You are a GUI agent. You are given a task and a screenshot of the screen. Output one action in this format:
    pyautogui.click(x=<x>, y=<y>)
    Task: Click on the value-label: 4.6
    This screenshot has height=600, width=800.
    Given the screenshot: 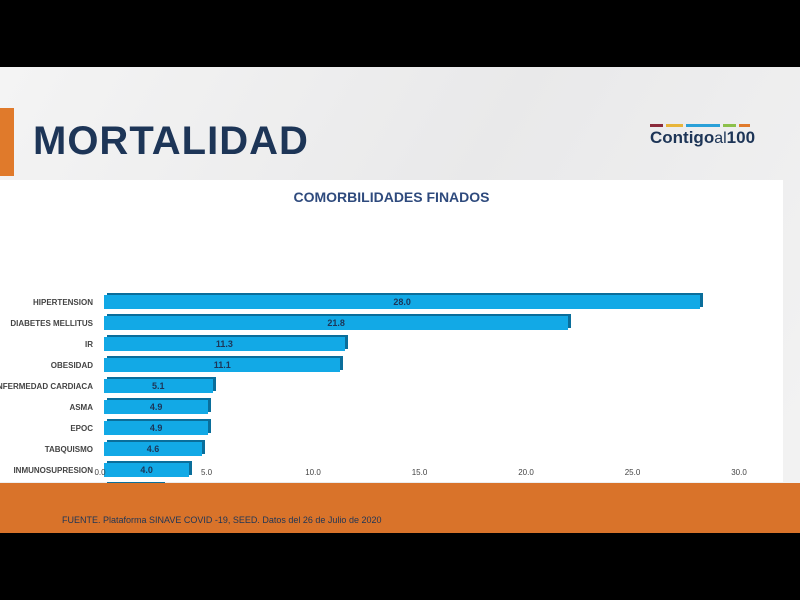 What is the action you would take?
    pyautogui.click(x=153, y=449)
    